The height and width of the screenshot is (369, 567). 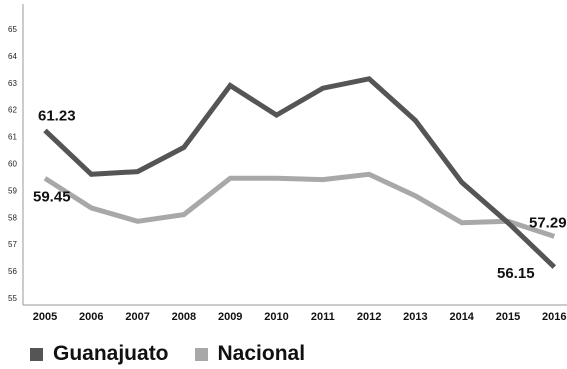 What do you see at coordinates (276, 317) in the screenshot?
I see `x-tick-label: 2010` at bounding box center [276, 317].